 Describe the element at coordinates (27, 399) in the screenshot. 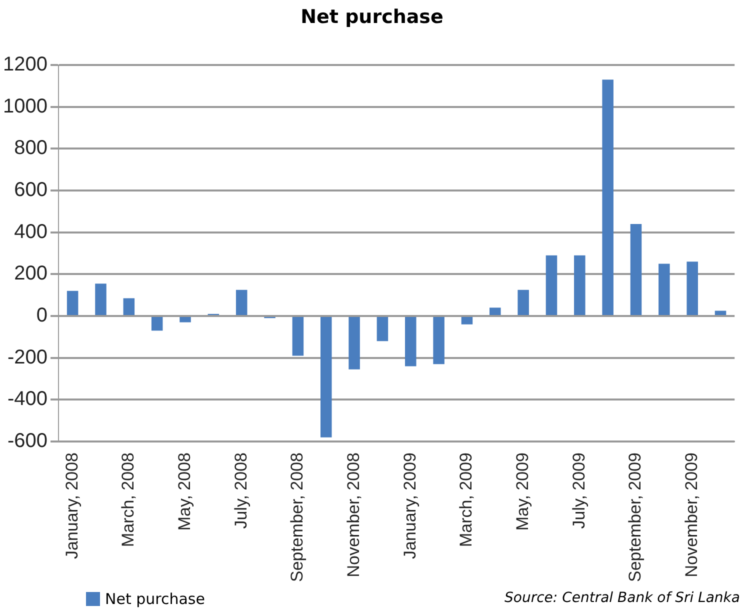

I see `y-tick-label: -400` at that location.